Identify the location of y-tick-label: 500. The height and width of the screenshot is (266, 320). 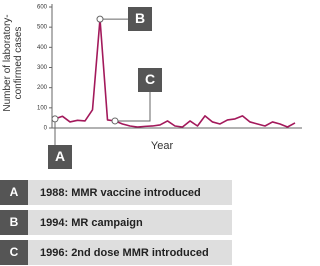
(42, 28).